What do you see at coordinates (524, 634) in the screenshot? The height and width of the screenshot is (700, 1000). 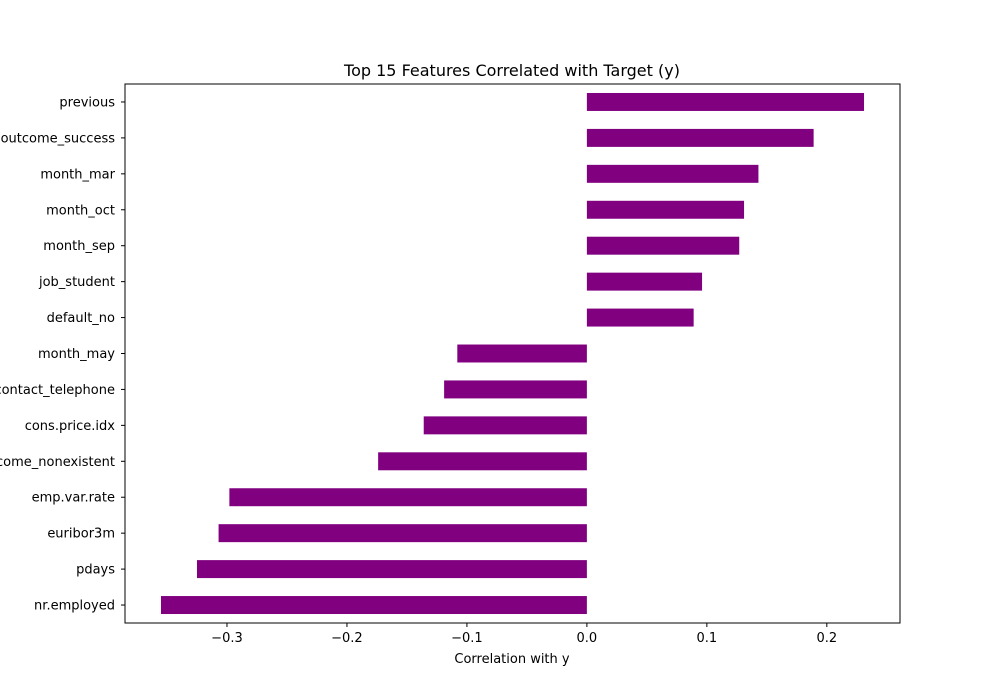 I see `x-axis-ticks: −0.3 −0.2 −0.1 0.0 0.1 0.2` at bounding box center [524, 634].